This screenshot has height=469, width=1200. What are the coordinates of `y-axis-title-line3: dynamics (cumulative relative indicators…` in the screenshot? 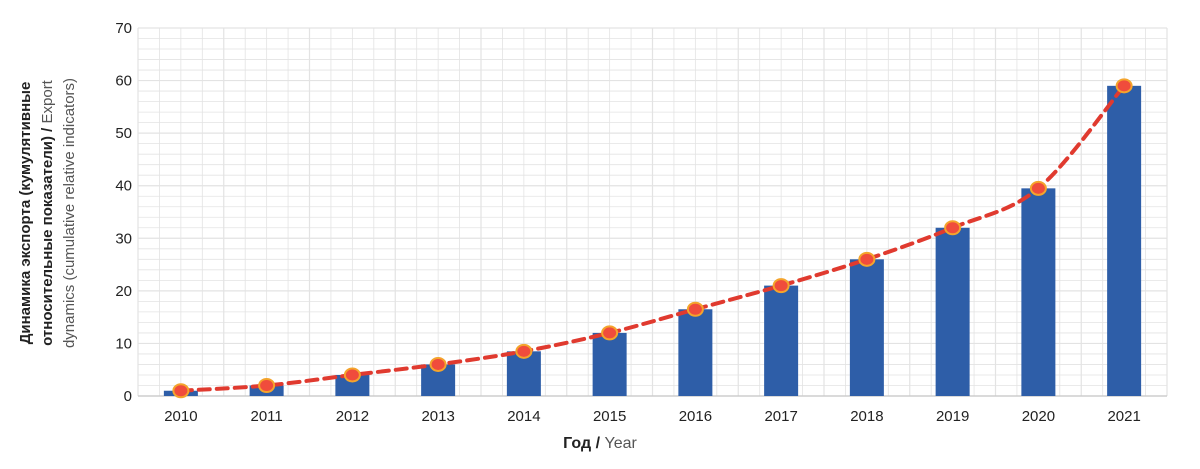 It's located at (69, 213).